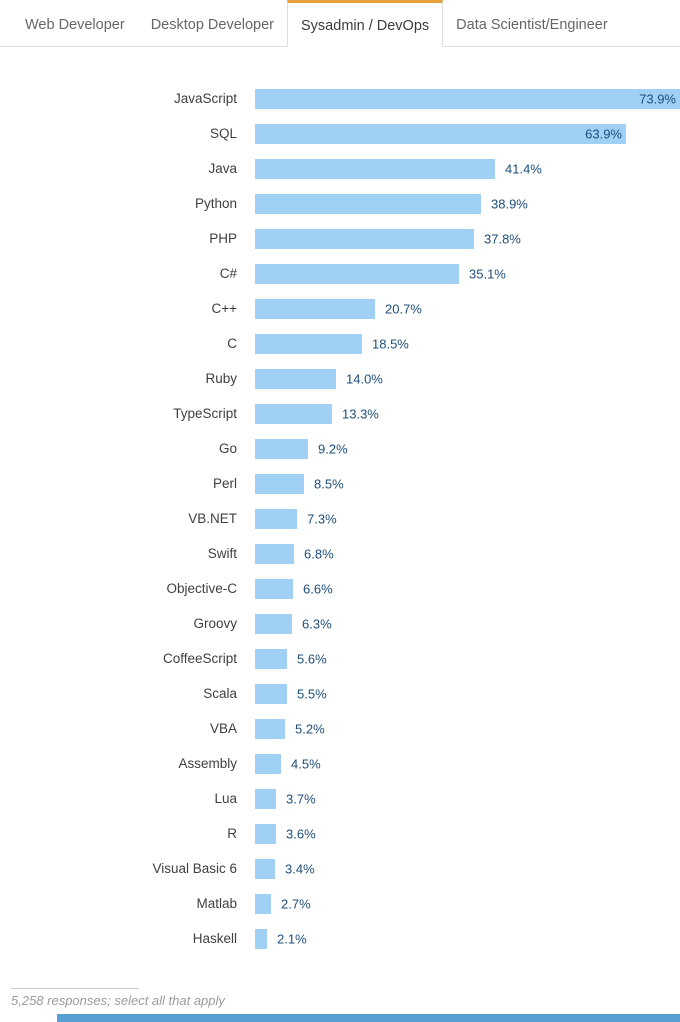 This screenshot has height=1022, width=680. Describe the element at coordinates (467, 693) in the screenshot. I see `bar-track: 5.5%` at that location.